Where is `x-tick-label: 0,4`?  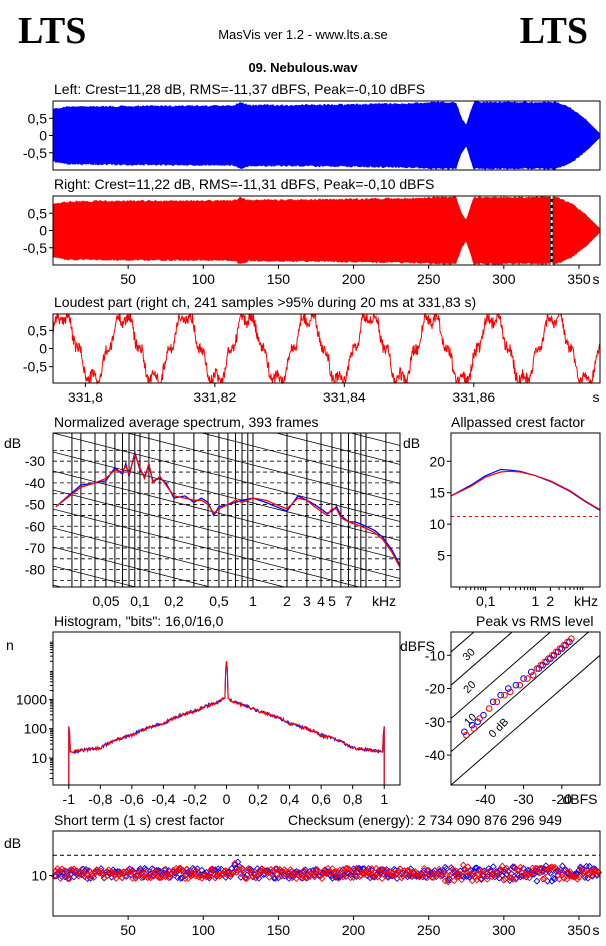 x-tick-label: 0,4 is located at coordinates (290, 799).